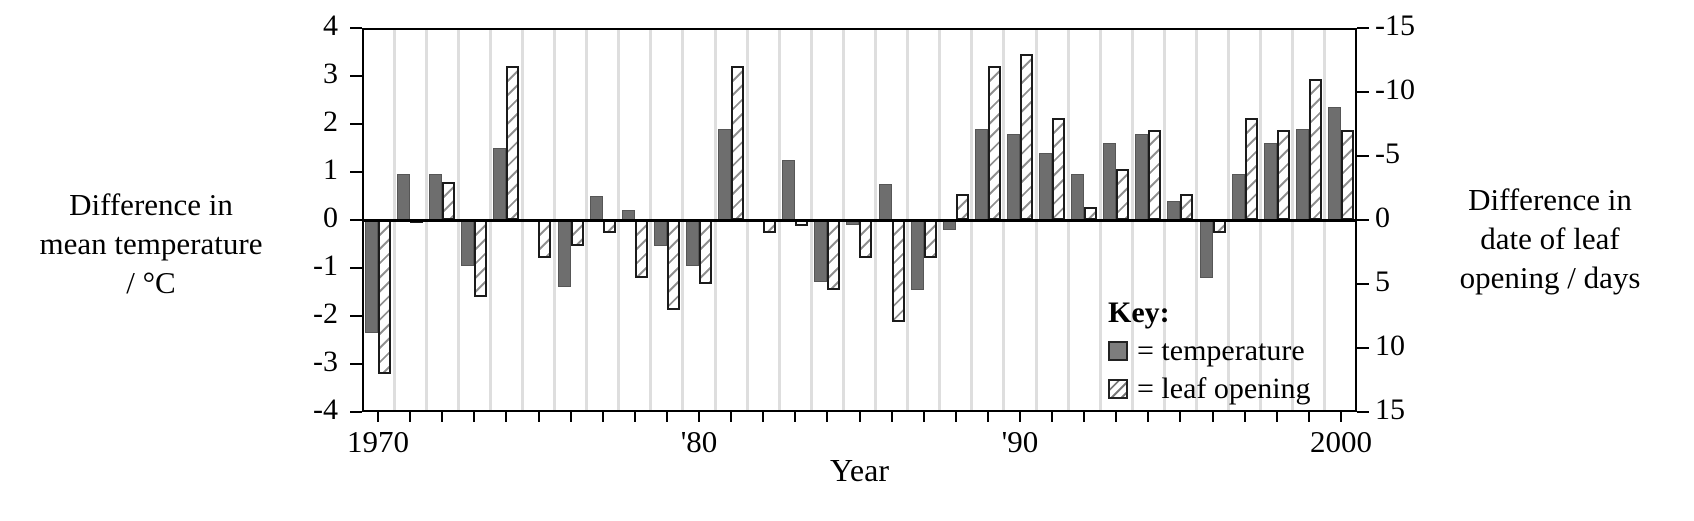 The height and width of the screenshot is (521, 1694). I want to click on bar-leaf-opening-1997, so click(1251, 168).